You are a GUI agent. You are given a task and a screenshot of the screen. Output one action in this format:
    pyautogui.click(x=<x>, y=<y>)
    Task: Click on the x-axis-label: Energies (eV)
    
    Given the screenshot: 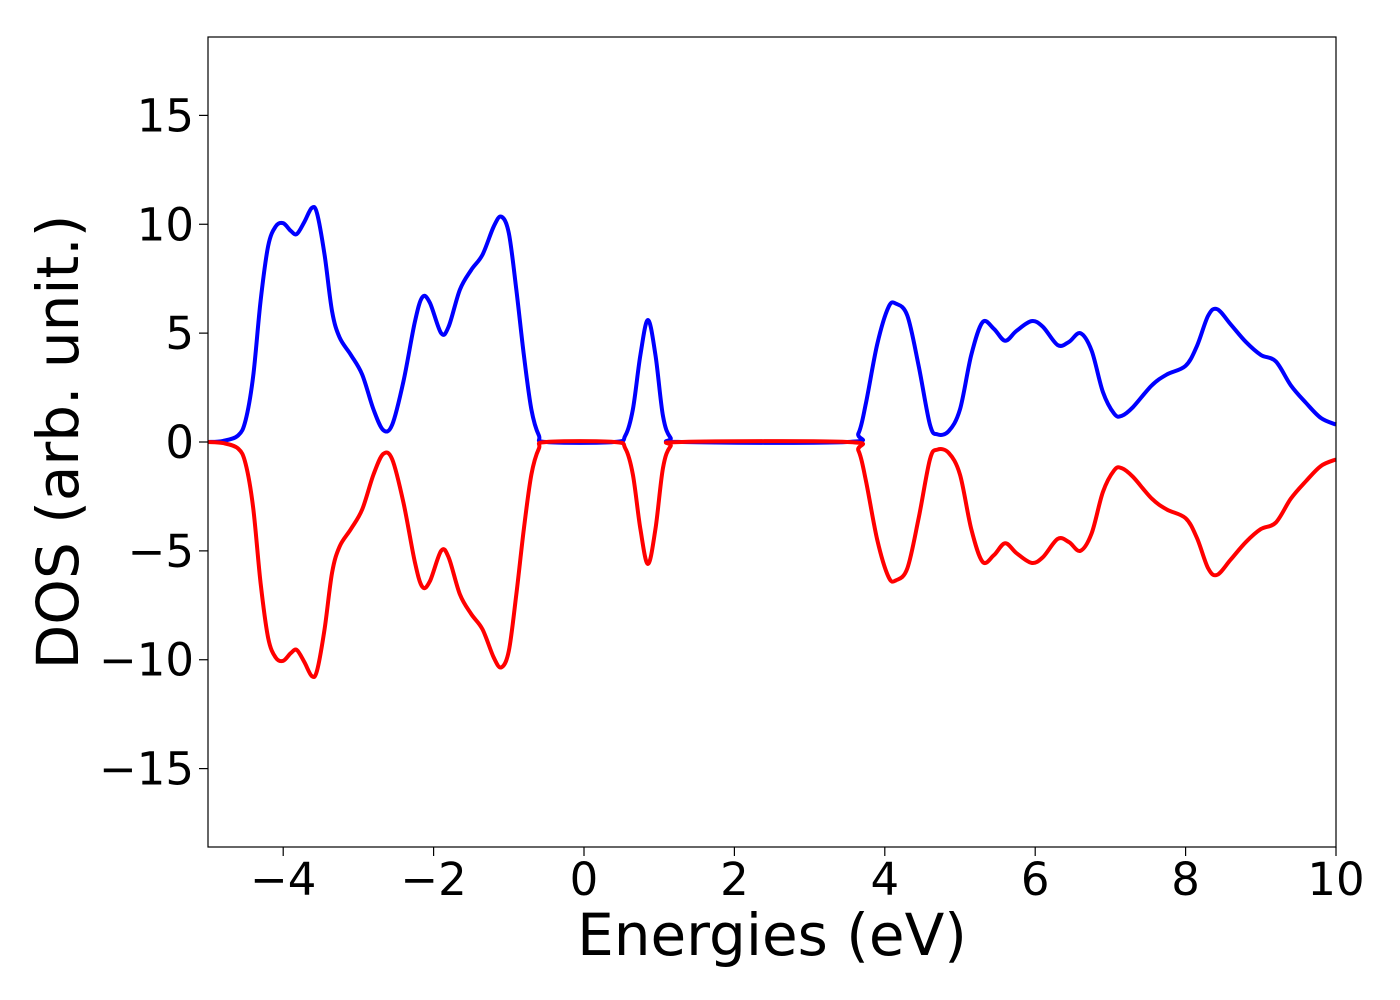 What is the action you would take?
    pyautogui.click(x=772, y=935)
    